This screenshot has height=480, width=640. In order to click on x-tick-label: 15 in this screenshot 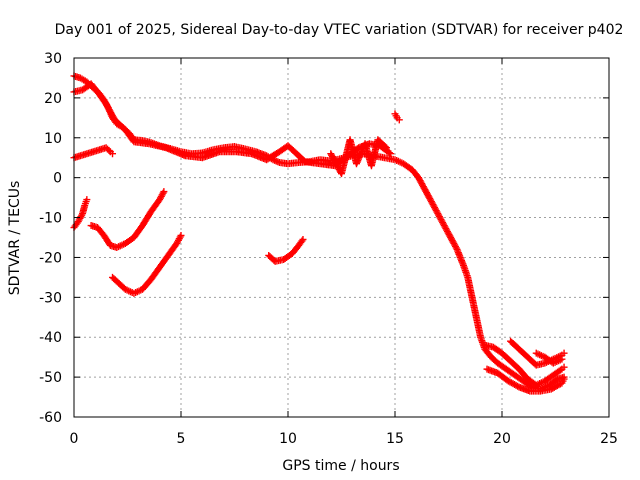, I will do `click(395, 439)`.